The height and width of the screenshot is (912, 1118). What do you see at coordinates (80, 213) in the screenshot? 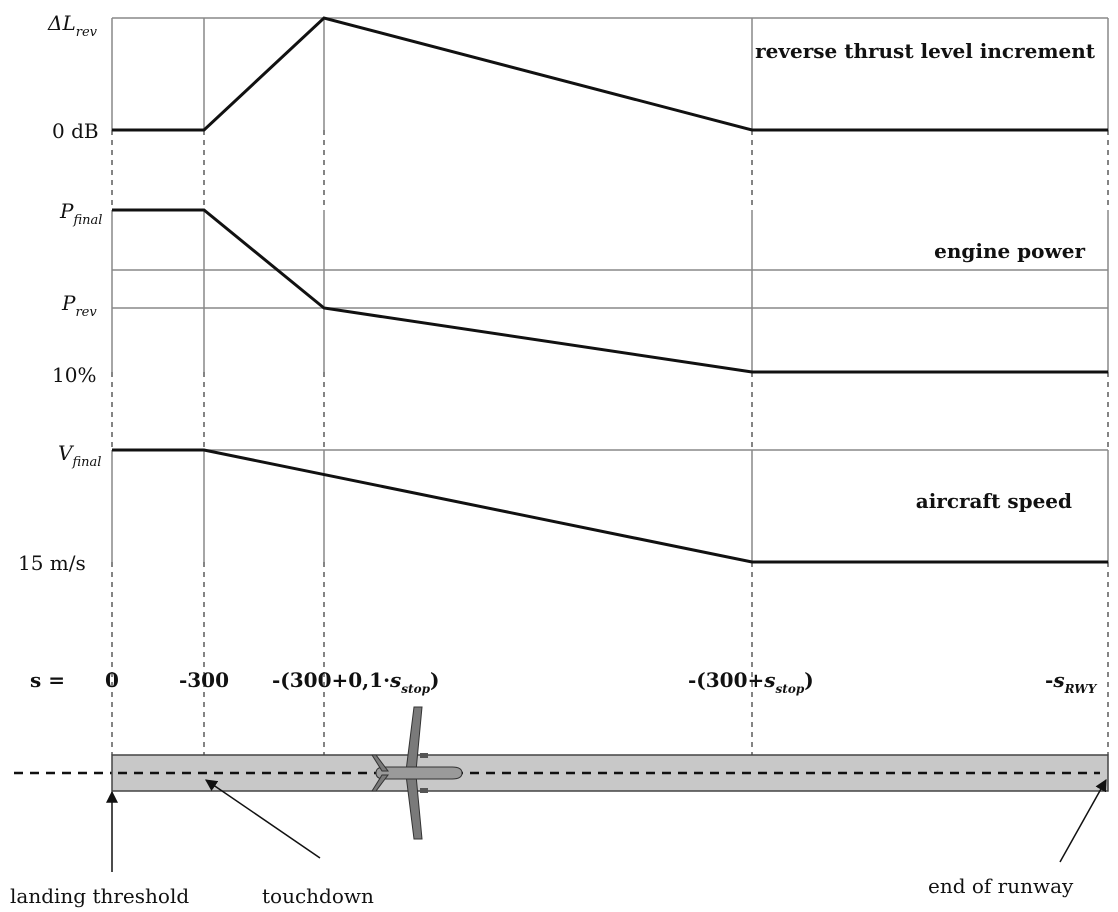
I see `y-label-pfinal: Pfinal` at bounding box center [80, 213].